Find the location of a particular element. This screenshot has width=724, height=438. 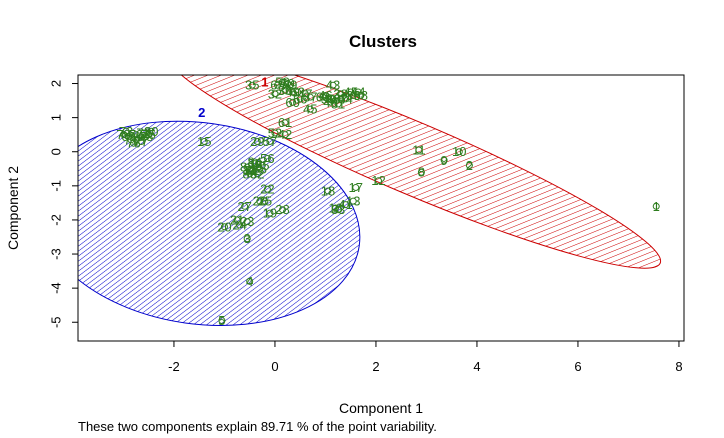

y-axis-label: Component 2 is located at coordinates (13, 208).